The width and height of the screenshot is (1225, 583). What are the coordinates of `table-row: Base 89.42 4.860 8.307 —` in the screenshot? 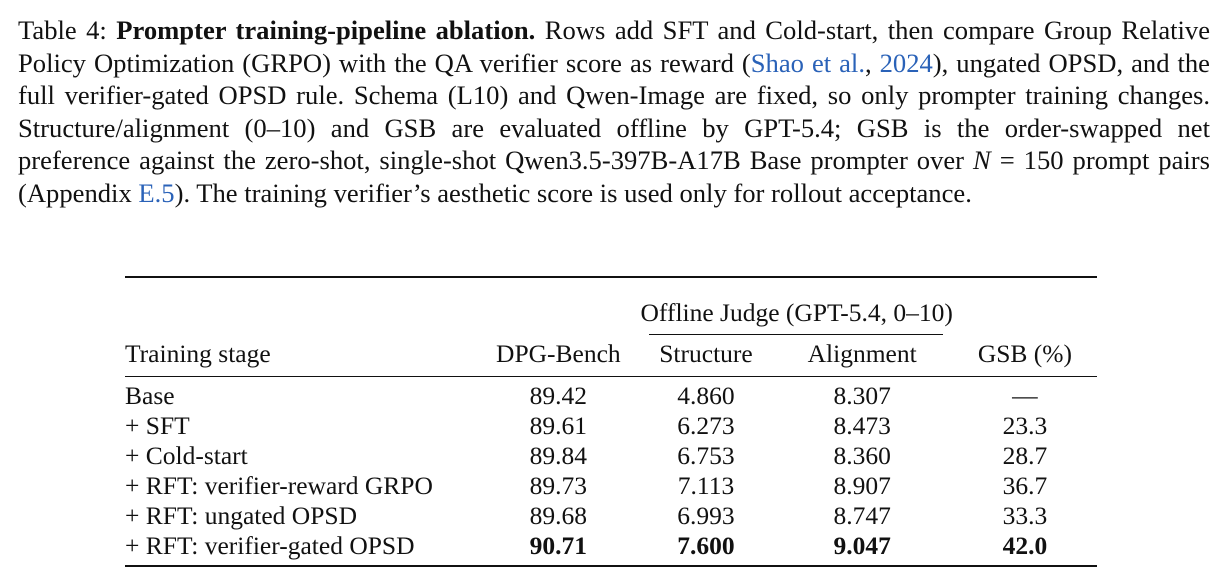 It's located at (611, 394).